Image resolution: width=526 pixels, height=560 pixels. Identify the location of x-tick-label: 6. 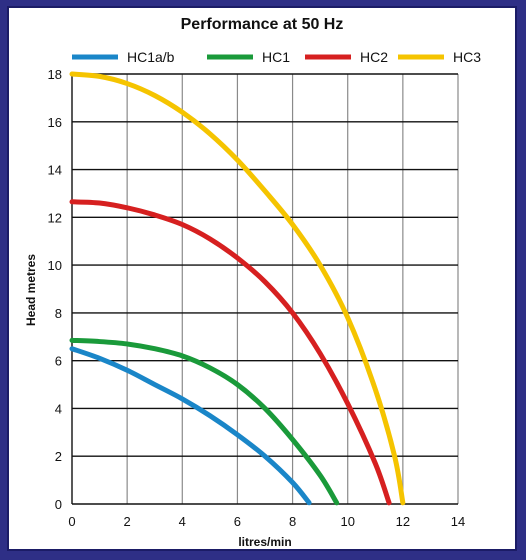
(237, 521).